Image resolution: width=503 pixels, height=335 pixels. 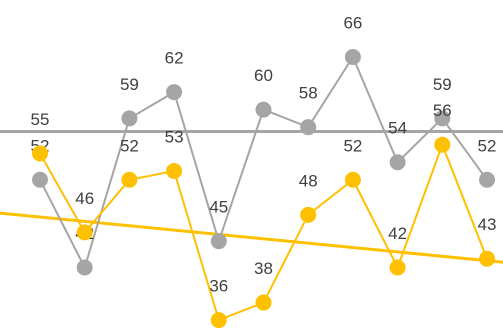 I want to click on data-label: 58, so click(x=308, y=93).